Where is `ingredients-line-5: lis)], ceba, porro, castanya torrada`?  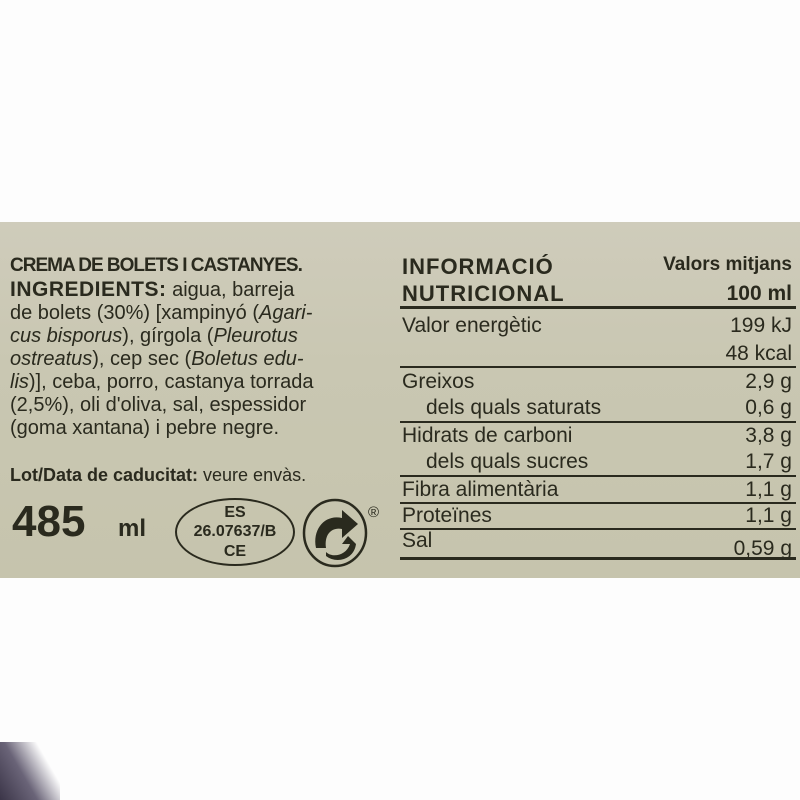
ingredients-line-5: lis)], ceba, porro, castanya torrada is located at coordinates (162, 382).